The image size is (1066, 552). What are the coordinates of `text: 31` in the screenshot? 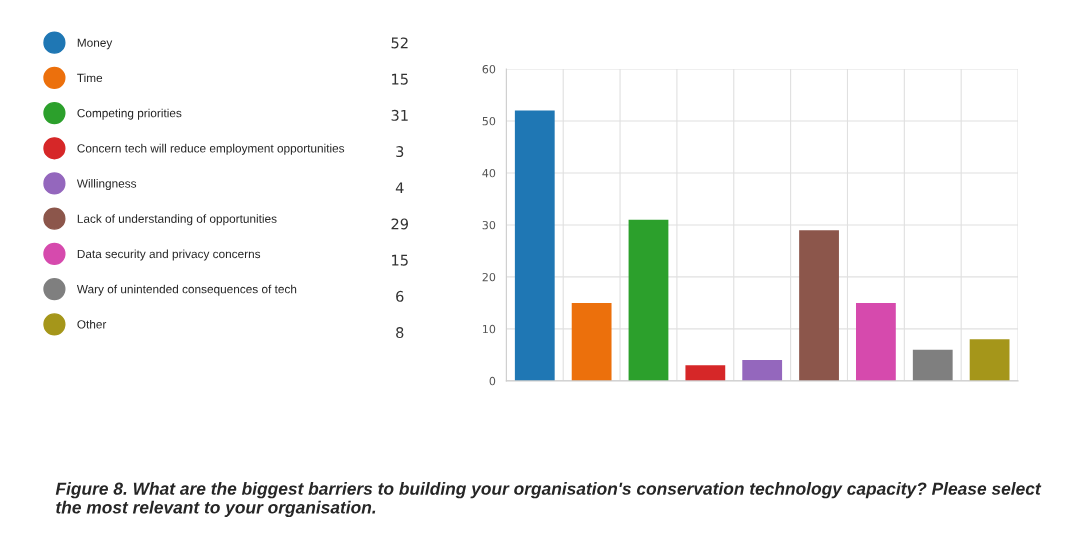 It's located at (399, 115).